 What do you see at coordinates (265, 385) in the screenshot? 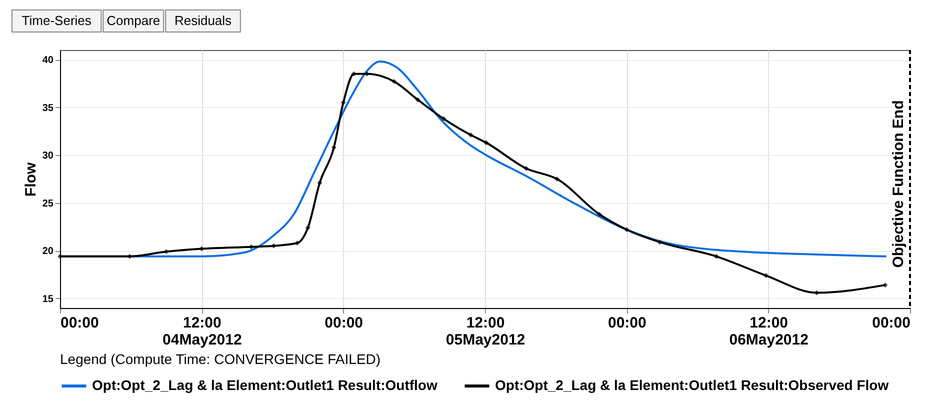
I see `legend-label: Opt:Opt_2_Lag & la Element:Outlet1 Result:Outflow` at bounding box center [265, 385].